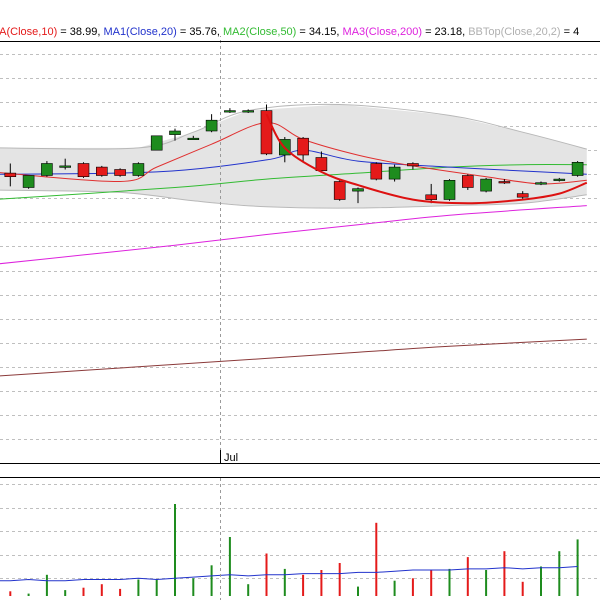 The height and width of the screenshot is (600, 600). What do you see at coordinates (319, 32) in the screenshot?
I see `legend-ma50-value: = 34.15,` at bounding box center [319, 32].